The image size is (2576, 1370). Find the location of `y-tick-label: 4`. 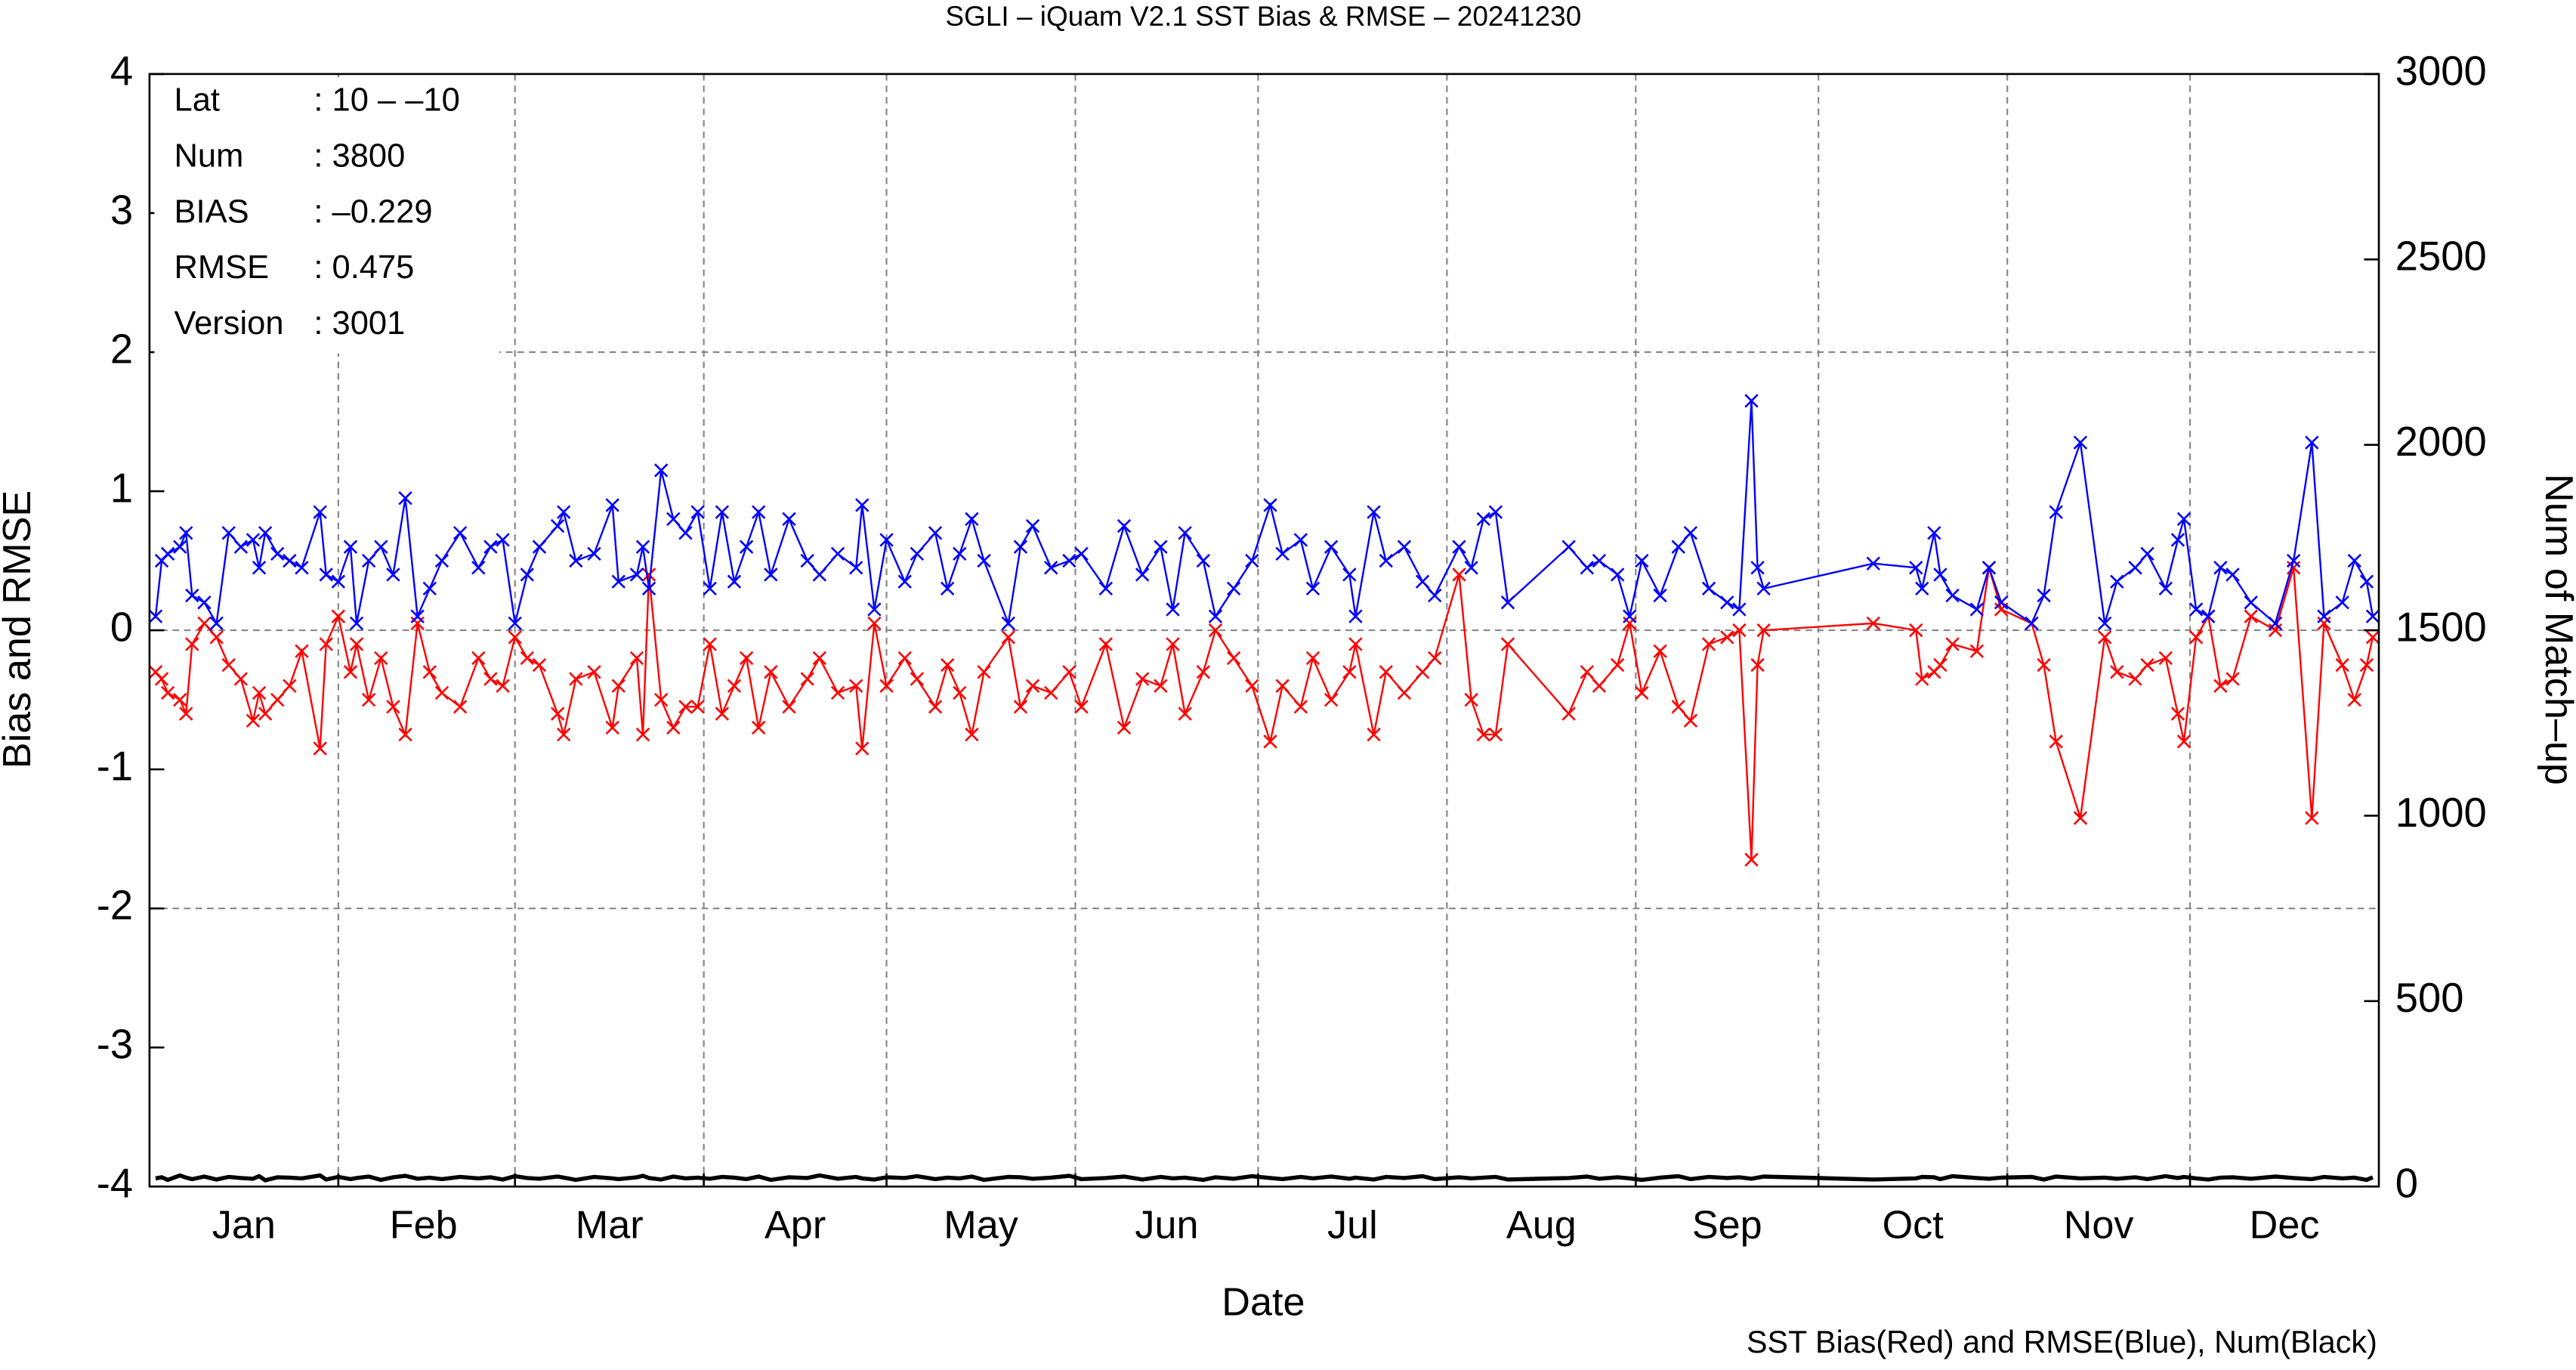

y-tick-label: 4 is located at coordinates (121, 71).